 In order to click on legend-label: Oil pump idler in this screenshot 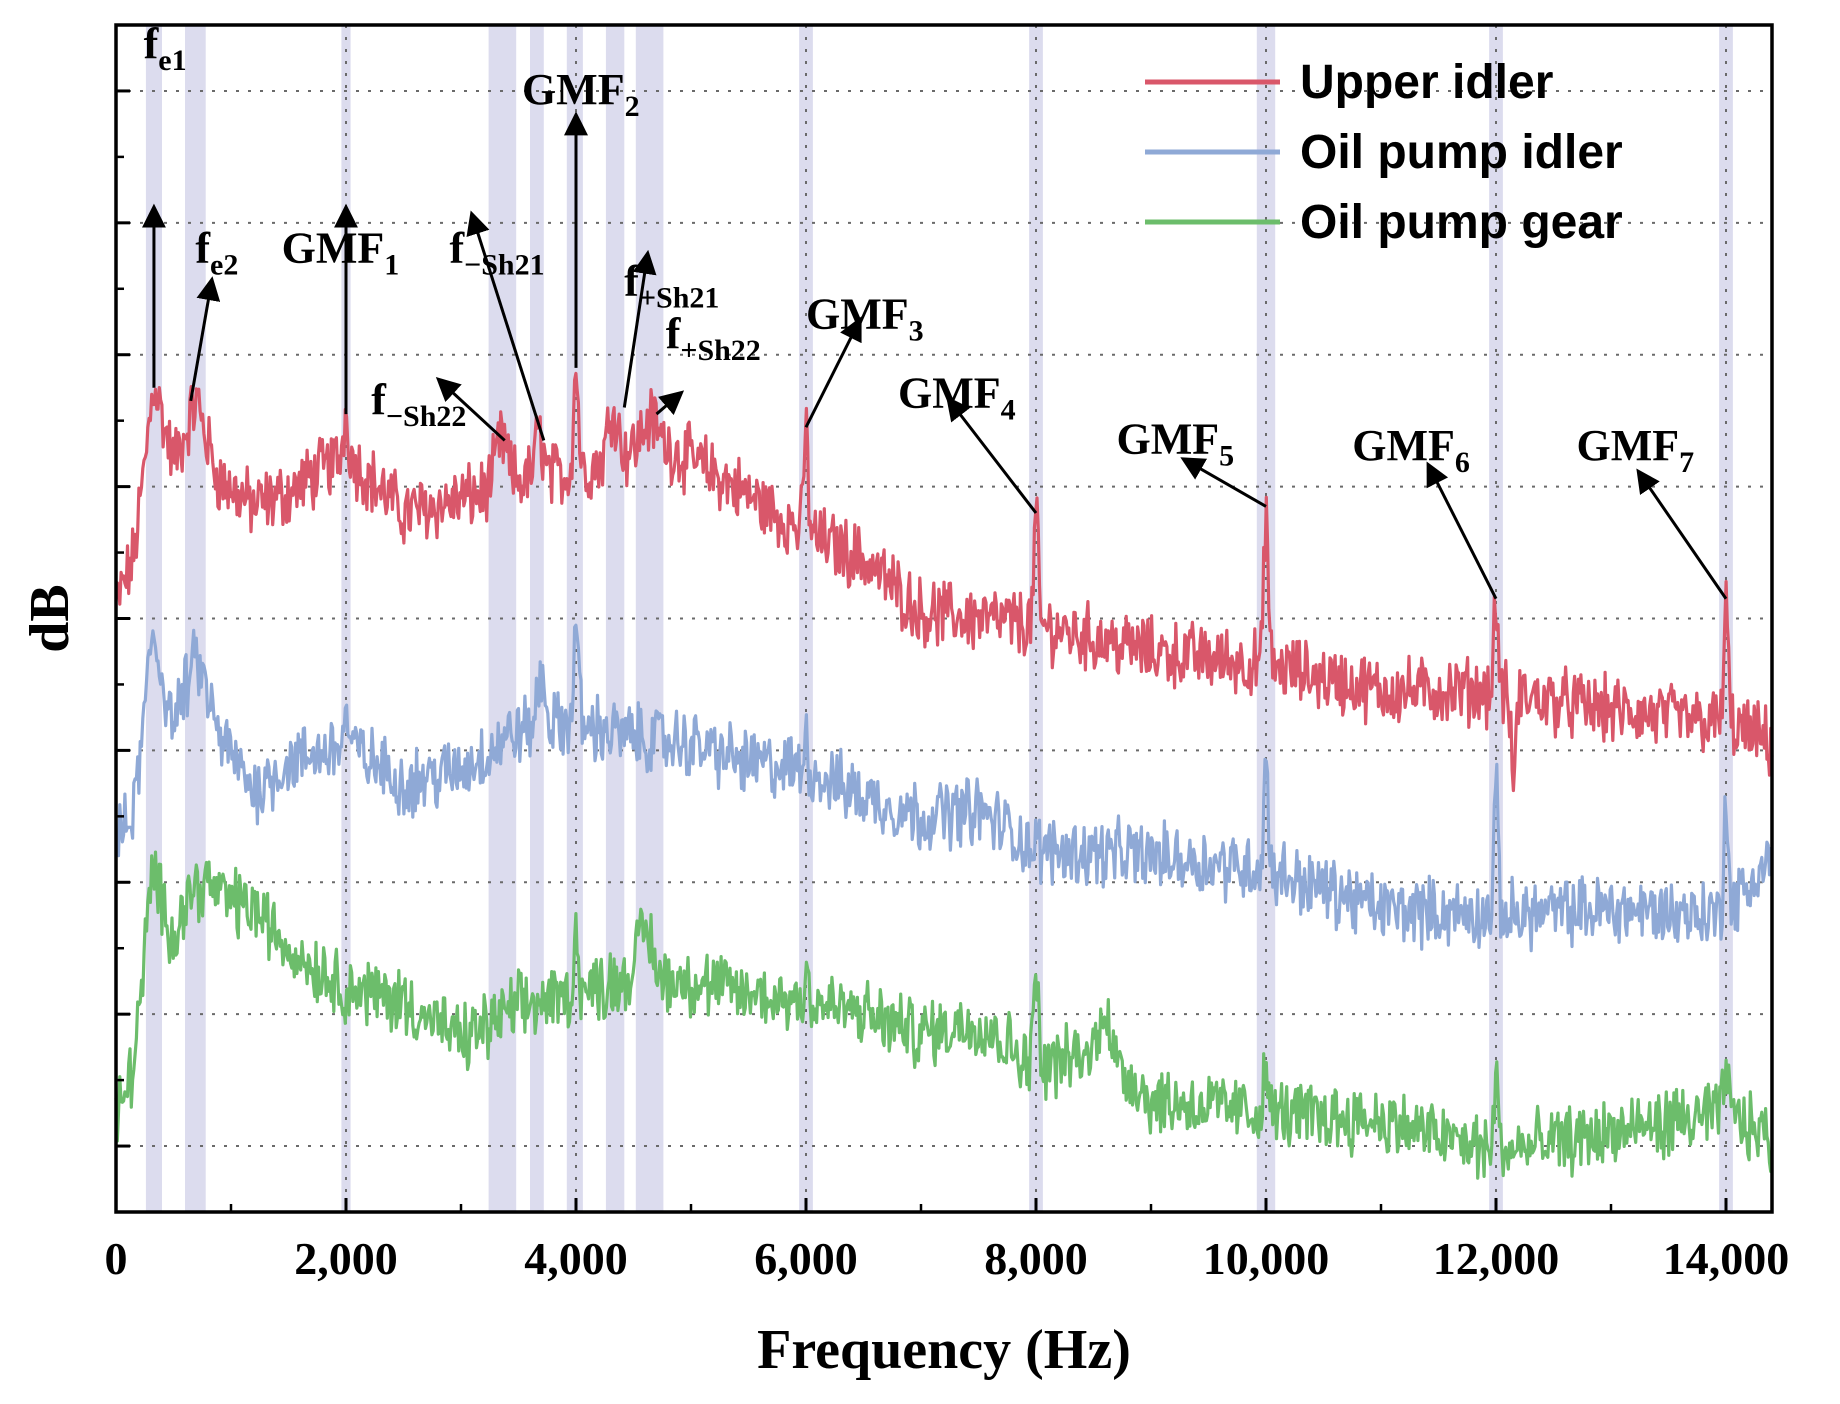, I will do `click(1461, 152)`.